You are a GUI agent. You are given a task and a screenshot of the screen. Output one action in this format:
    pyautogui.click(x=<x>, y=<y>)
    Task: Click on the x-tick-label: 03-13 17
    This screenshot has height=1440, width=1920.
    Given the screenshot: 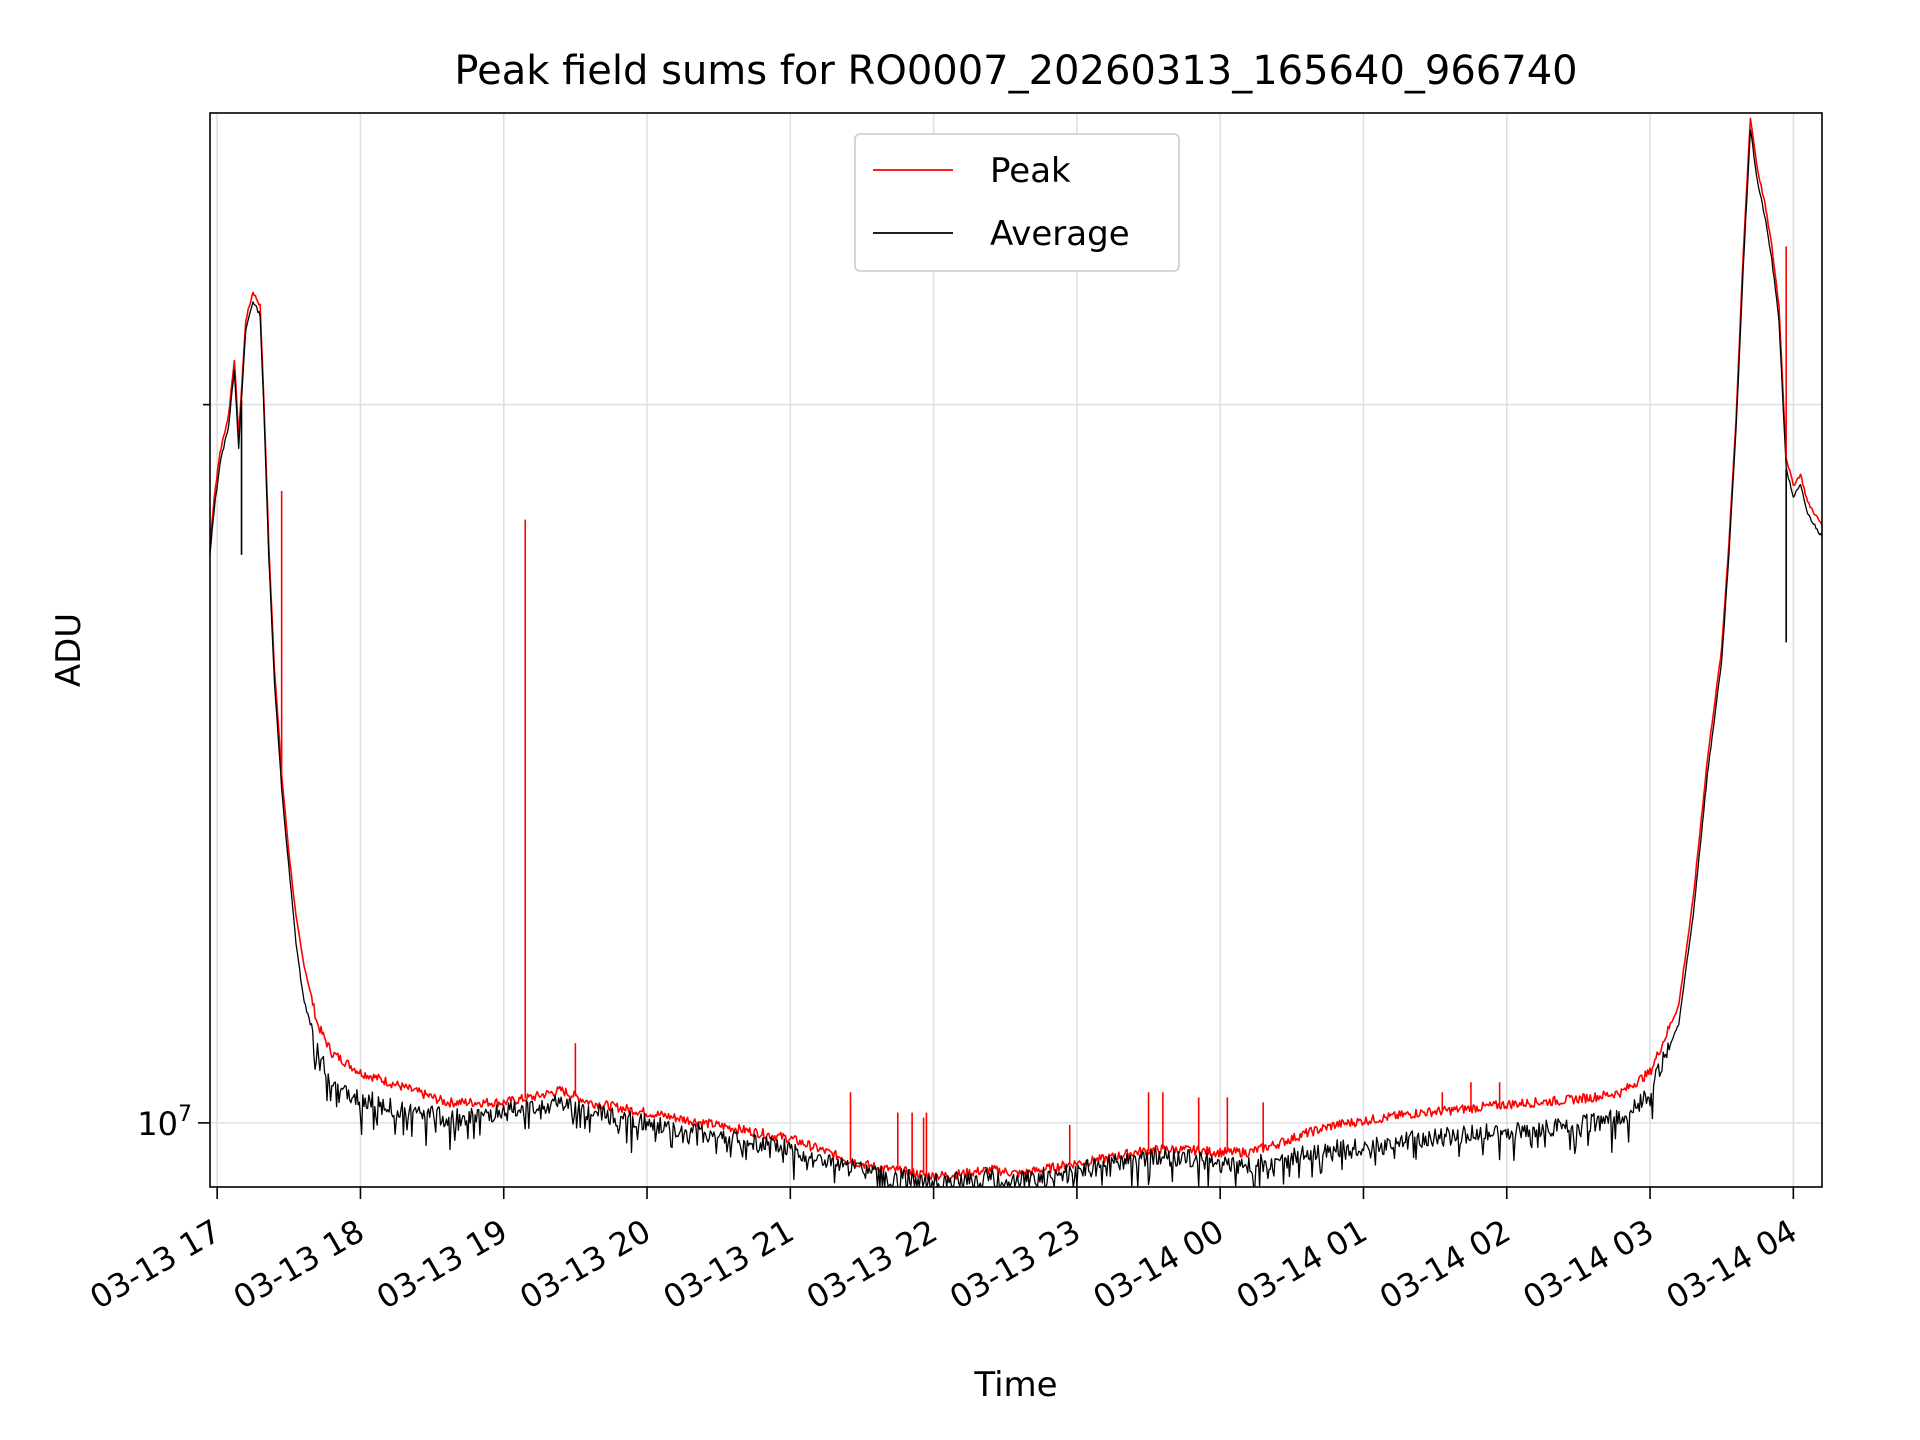 What is the action you would take?
    pyautogui.click(x=156, y=1264)
    